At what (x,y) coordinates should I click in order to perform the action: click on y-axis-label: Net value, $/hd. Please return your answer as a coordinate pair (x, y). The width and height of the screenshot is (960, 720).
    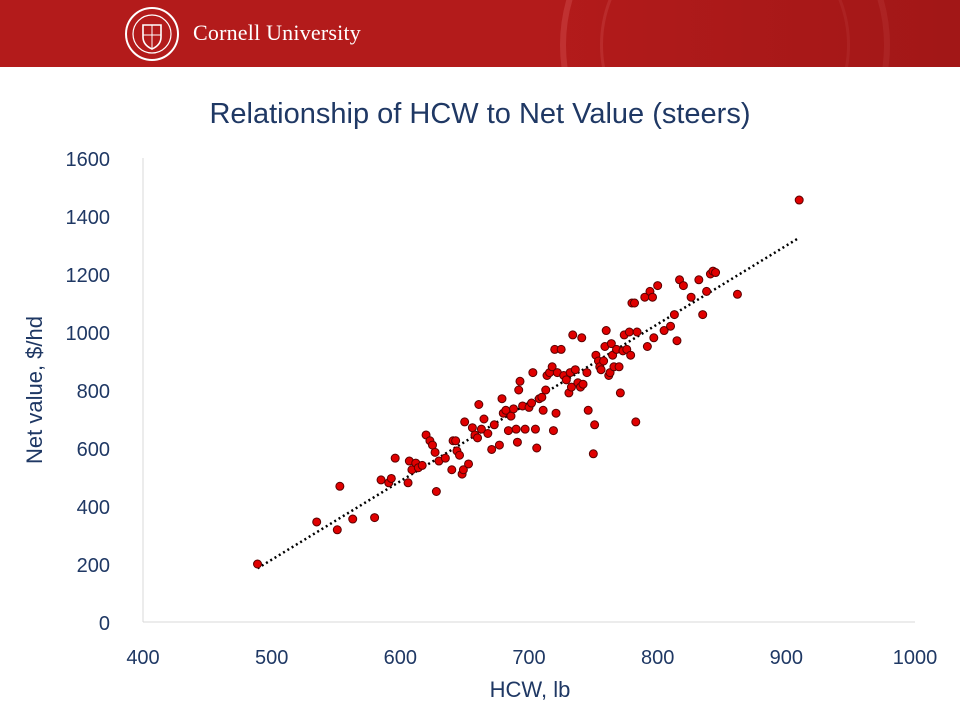
    Looking at the image, I should click on (34, 390).